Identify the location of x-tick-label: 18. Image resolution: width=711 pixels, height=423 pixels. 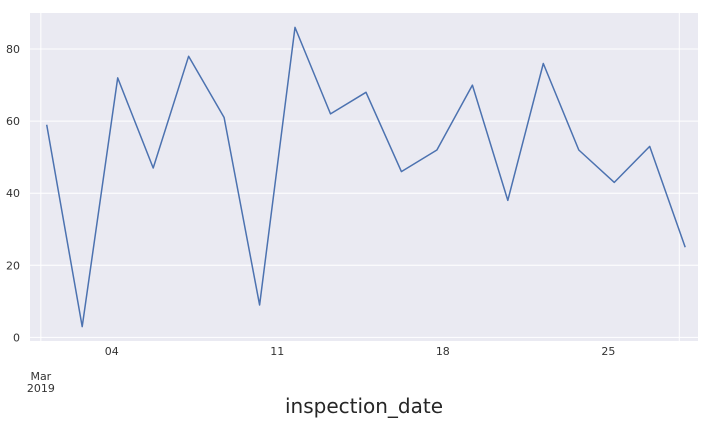
(443, 351).